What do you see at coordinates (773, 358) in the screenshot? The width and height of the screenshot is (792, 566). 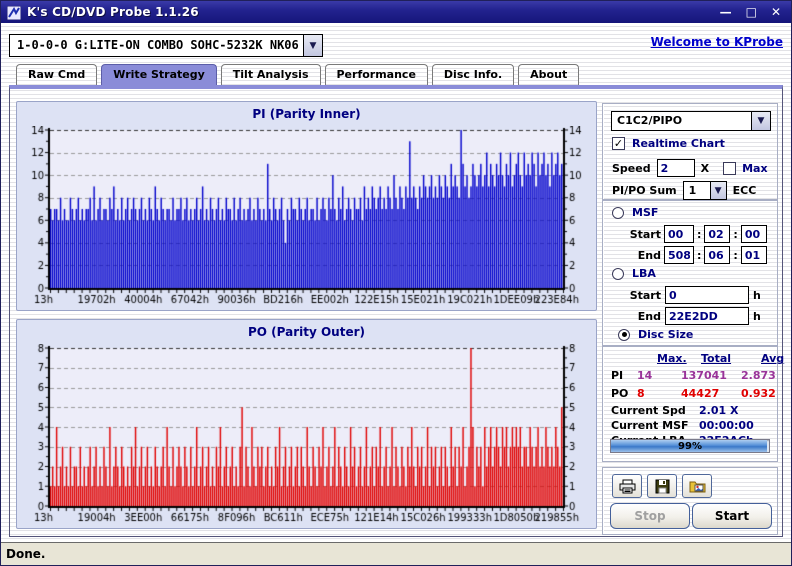 I see `stats-header-avg: Avg` at bounding box center [773, 358].